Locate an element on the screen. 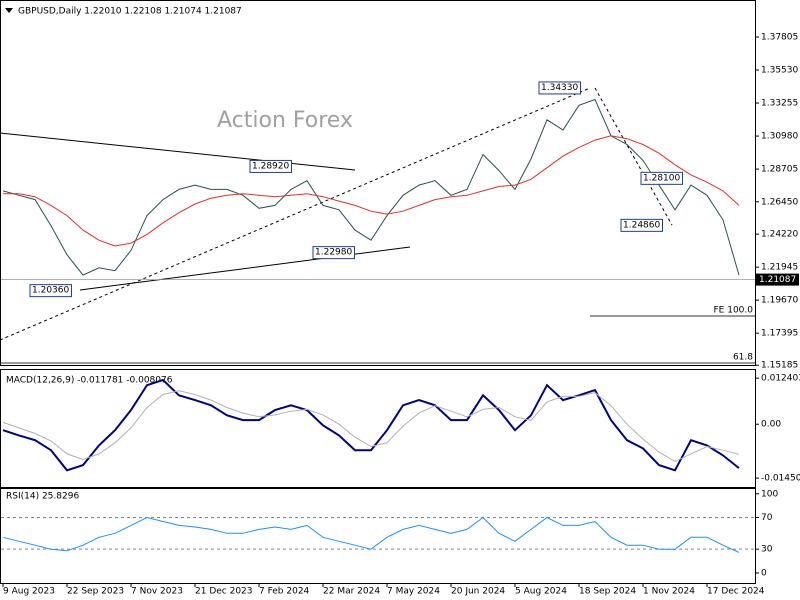  y-tick-label: 1.35530 is located at coordinates (779, 71).